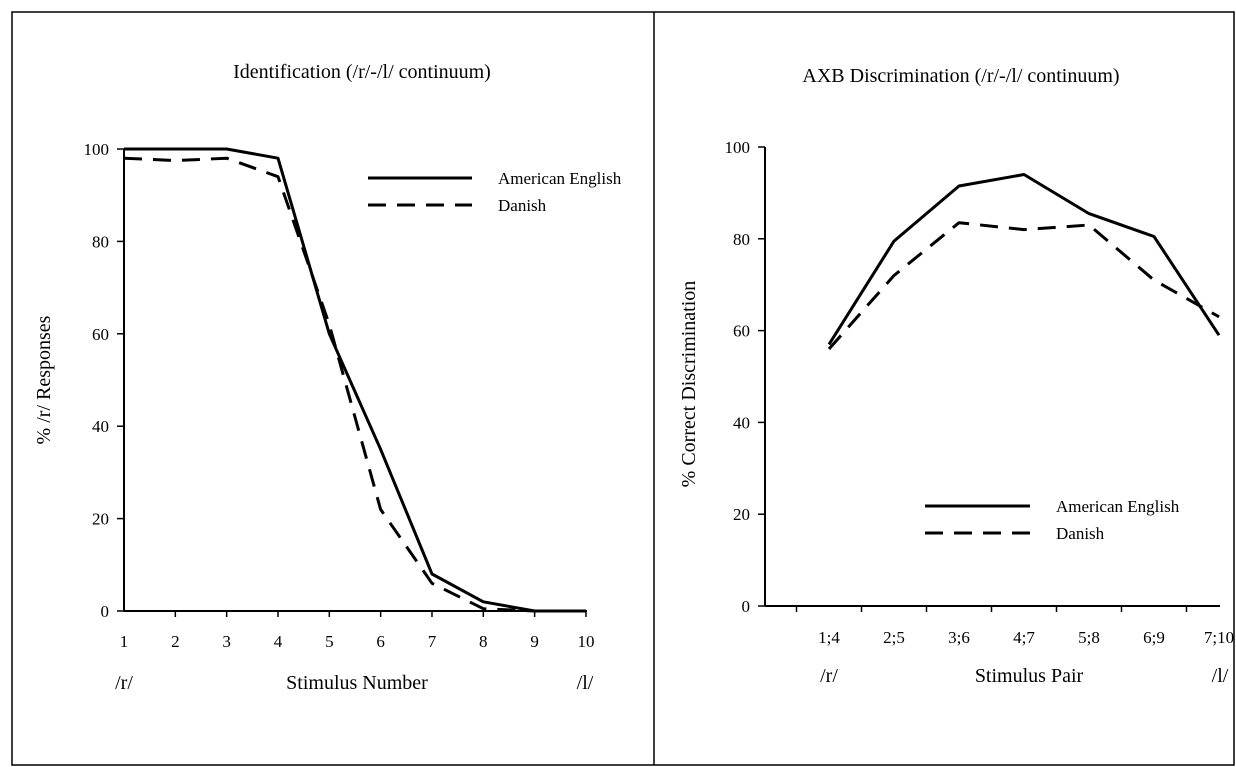 The image size is (1236, 767). Describe the element at coordinates (1029, 676) in the screenshot. I see `x-axis-label: Stimulus Pair` at that location.